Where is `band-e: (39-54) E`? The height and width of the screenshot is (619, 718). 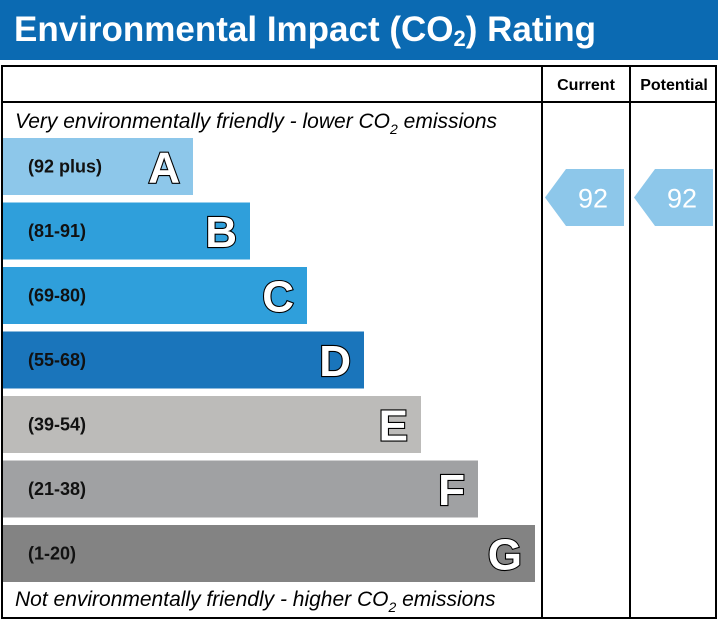
band-e: (39-54) E is located at coordinates (212, 424).